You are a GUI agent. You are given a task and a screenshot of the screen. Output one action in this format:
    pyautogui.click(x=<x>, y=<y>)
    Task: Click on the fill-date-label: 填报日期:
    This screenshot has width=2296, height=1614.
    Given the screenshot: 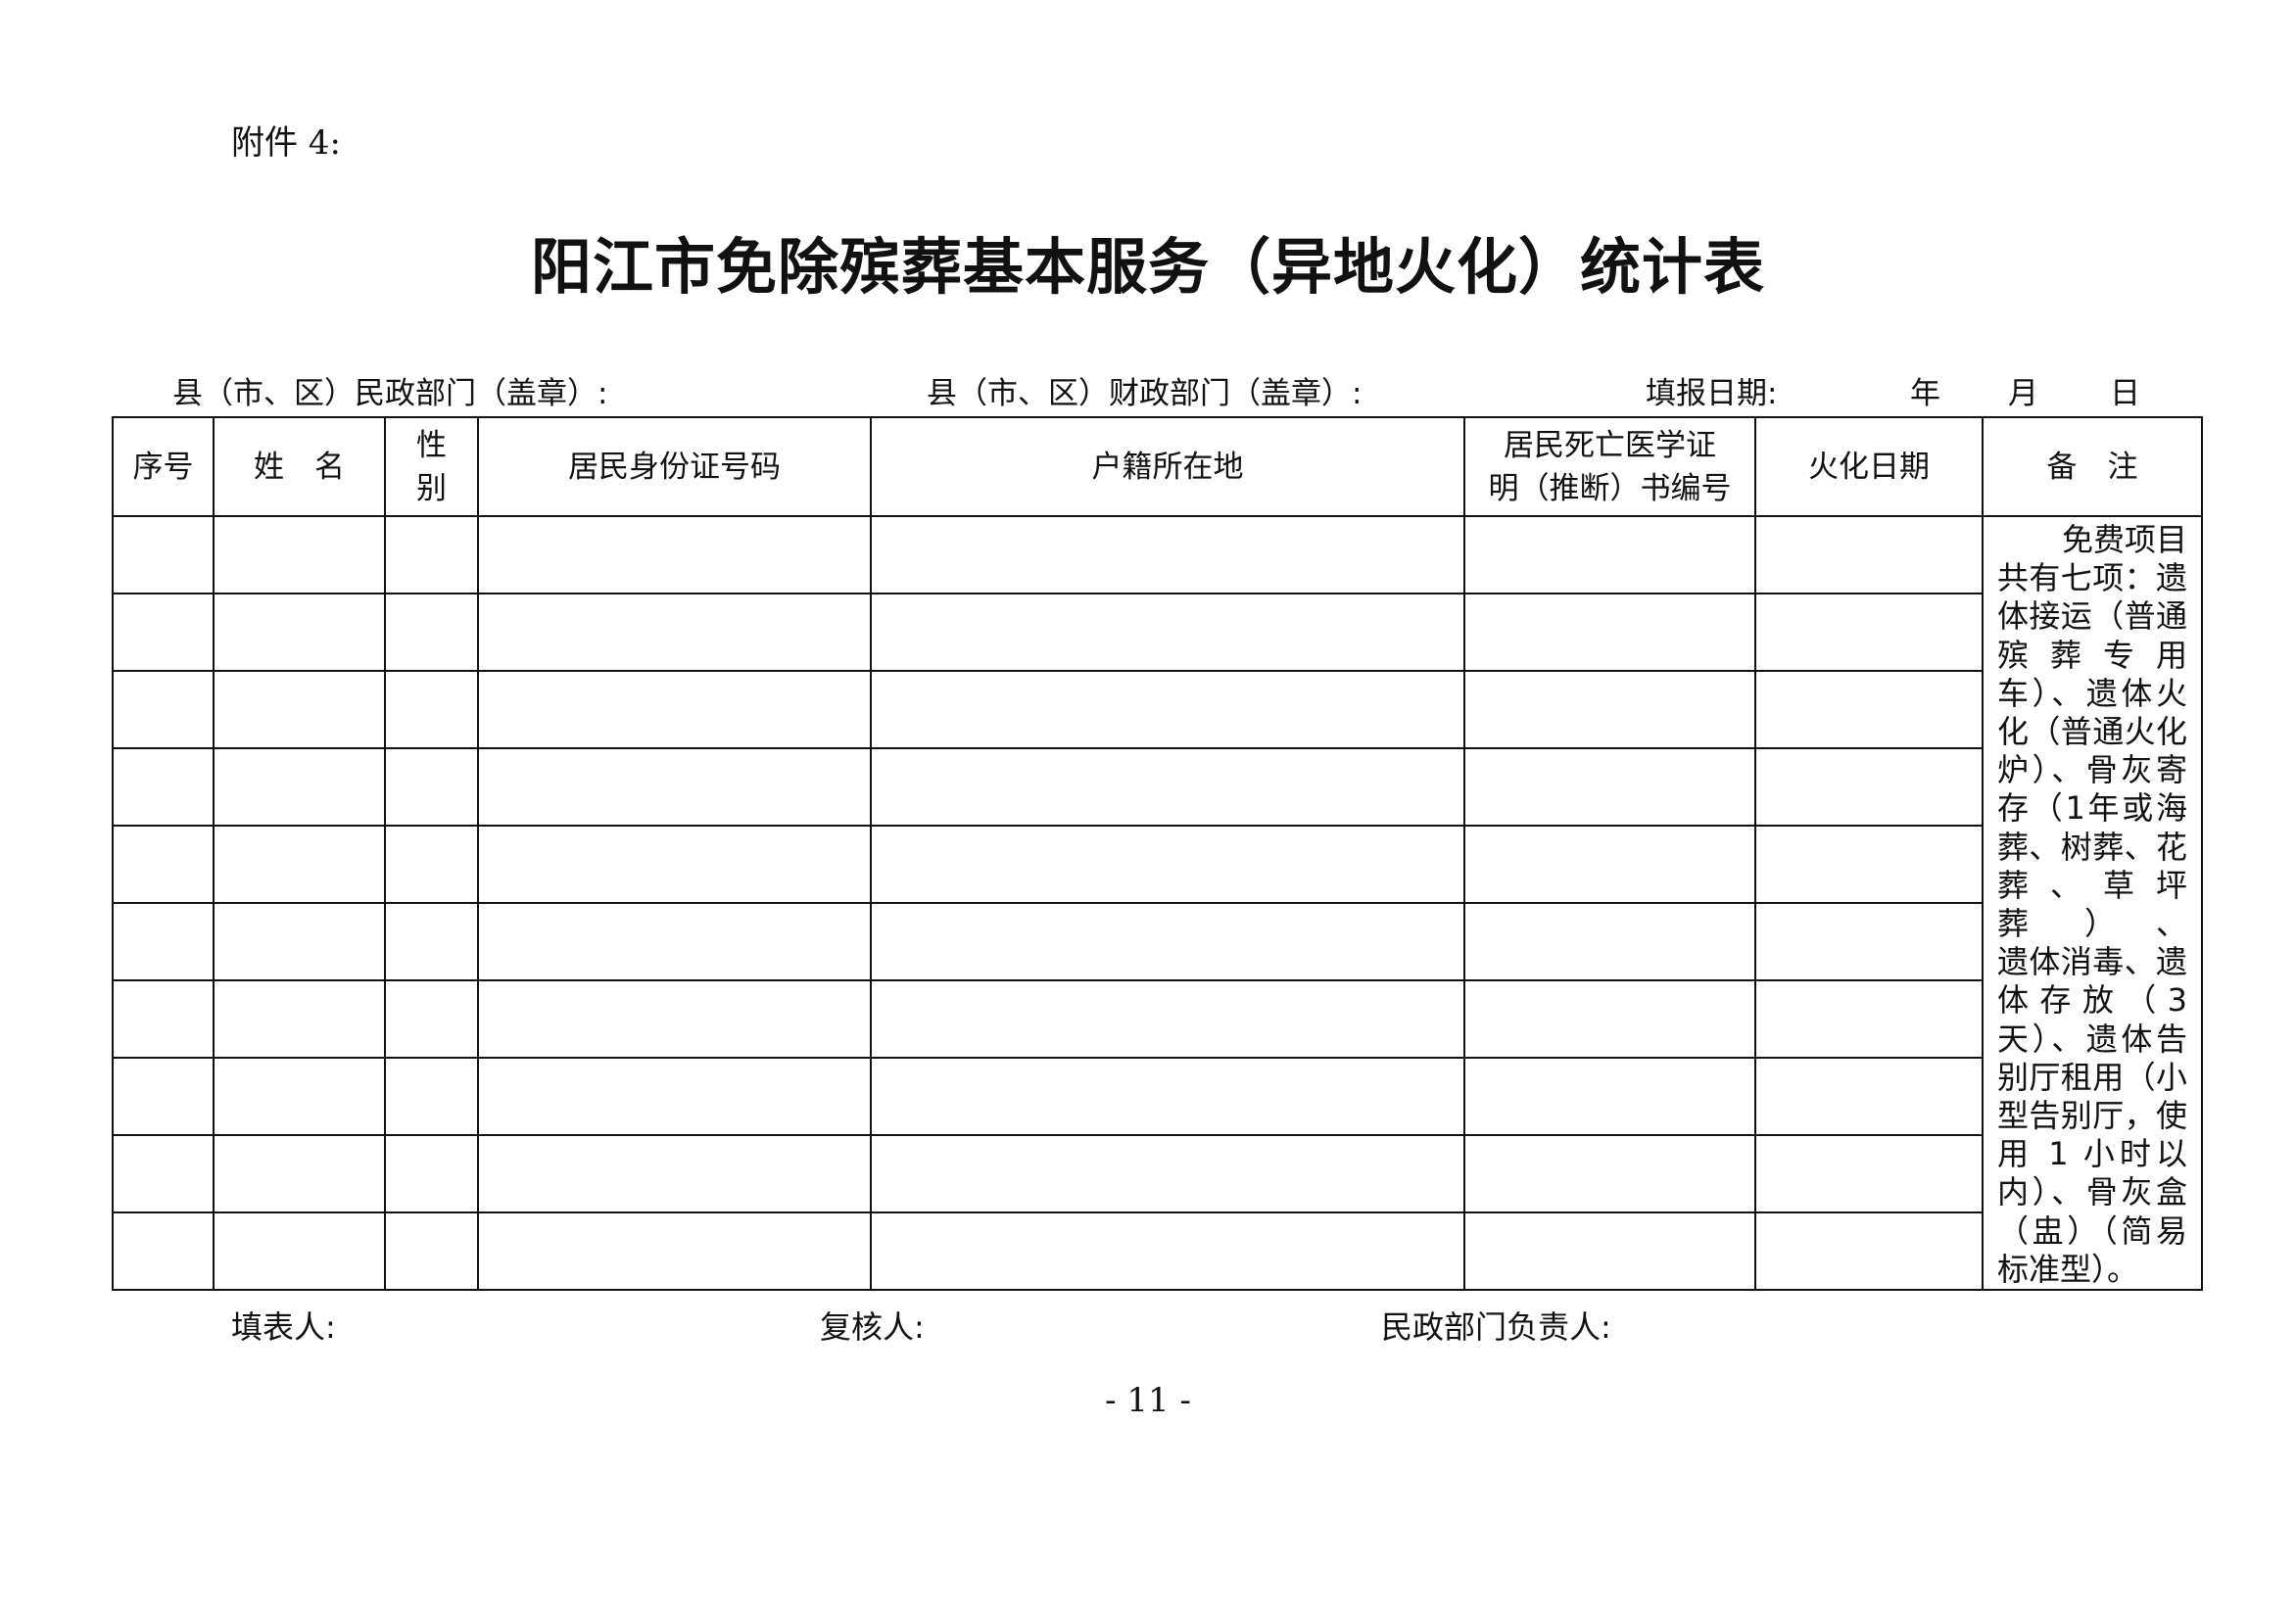 What is the action you would take?
    pyautogui.click(x=1712, y=393)
    